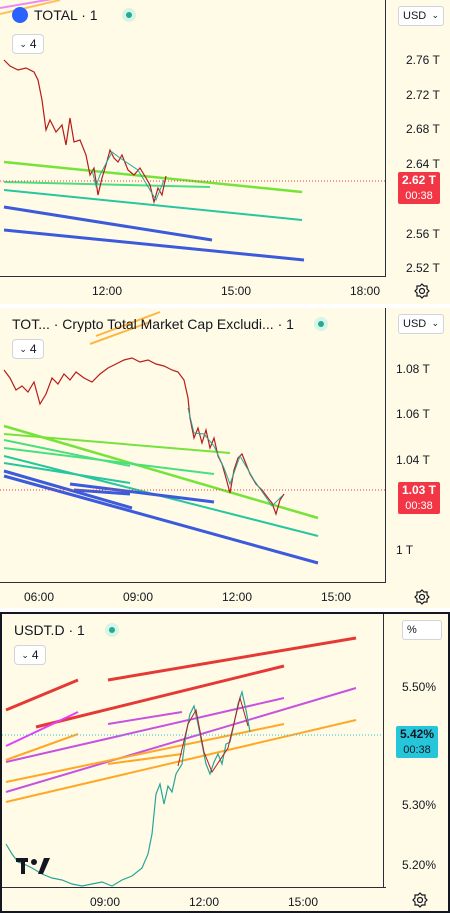  What do you see at coordinates (423, 95) in the screenshot?
I see `price-tick: 2.72 T` at bounding box center [423, 95].